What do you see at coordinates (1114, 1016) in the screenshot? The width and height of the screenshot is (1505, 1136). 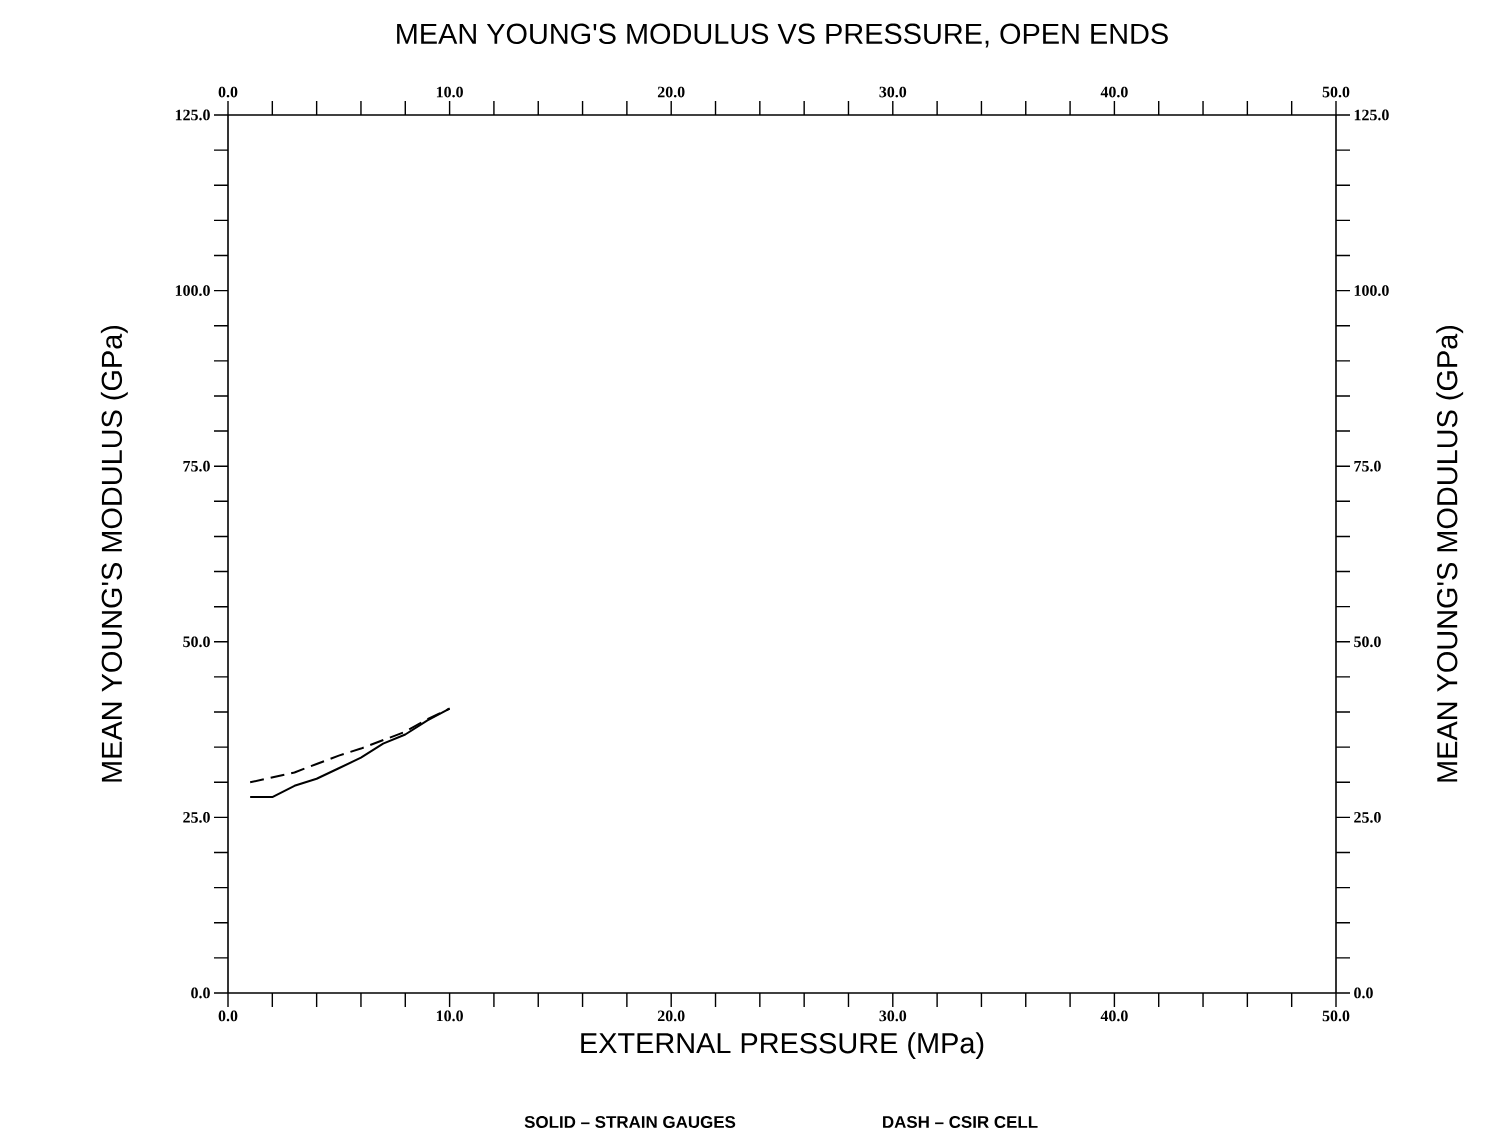 I see `x2-tick-label: 40.0` at bounding box center [1114, 1016].